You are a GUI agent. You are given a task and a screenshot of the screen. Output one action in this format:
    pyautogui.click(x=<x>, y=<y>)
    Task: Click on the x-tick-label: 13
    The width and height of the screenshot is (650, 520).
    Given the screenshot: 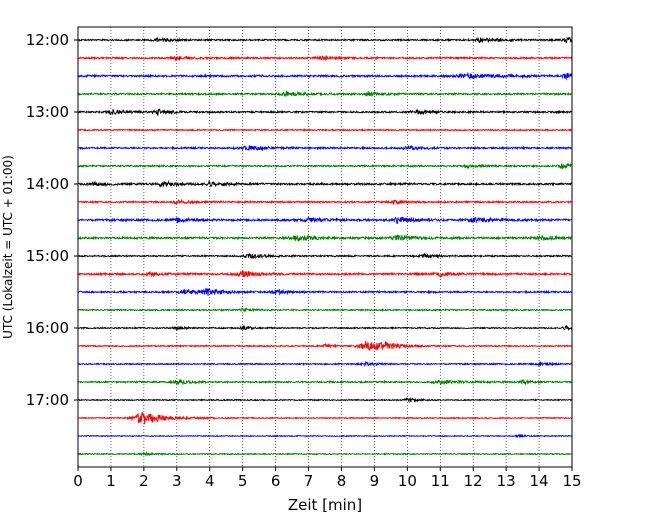 What is the action you would take?
    pyautogui.click(x=506, y=481)
    